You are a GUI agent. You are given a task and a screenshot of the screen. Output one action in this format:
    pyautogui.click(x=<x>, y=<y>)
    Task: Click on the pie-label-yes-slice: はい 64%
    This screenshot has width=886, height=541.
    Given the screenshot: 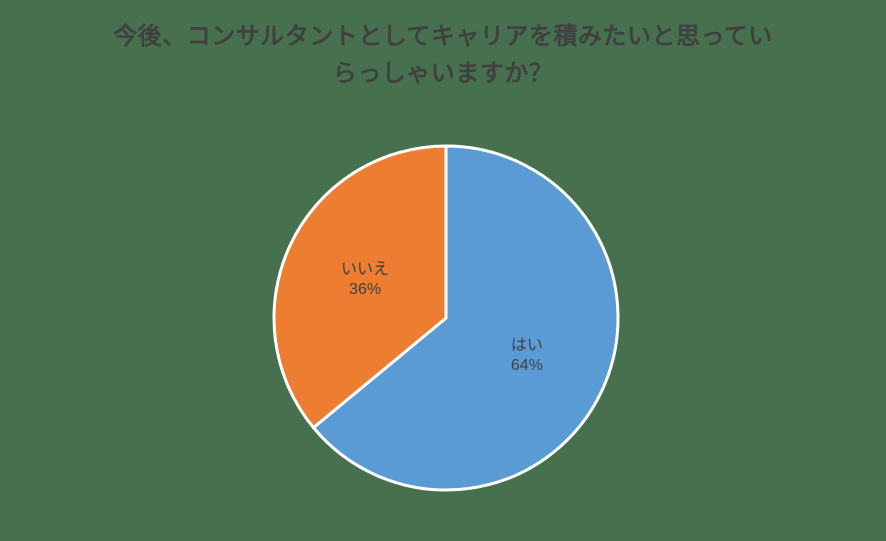 What is the action you would take?
    pyautogui.click(x=527, y=356)
    